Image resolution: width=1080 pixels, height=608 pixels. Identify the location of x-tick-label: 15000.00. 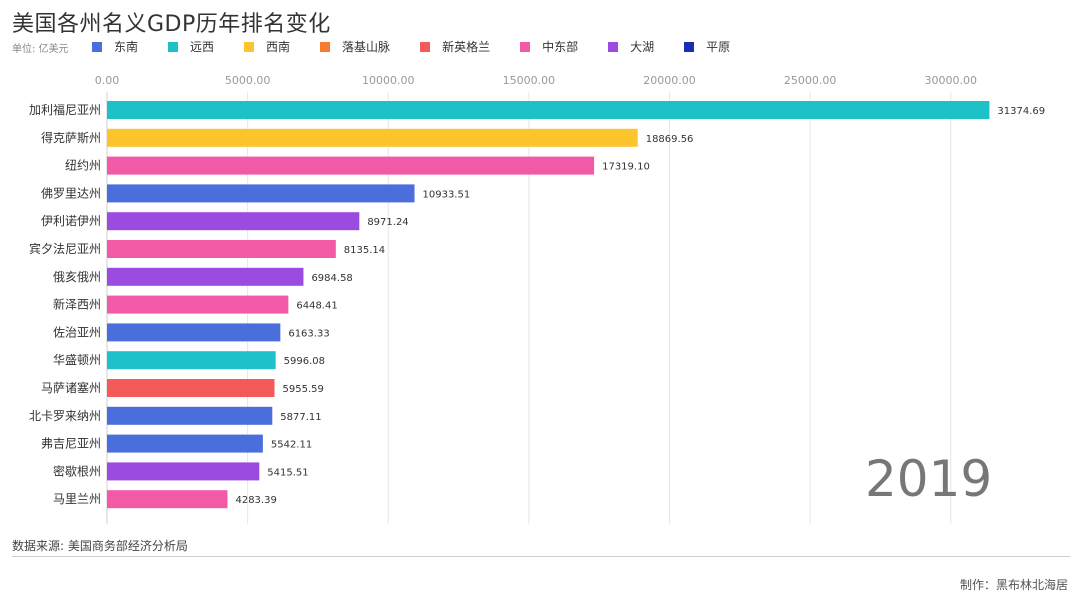
(529, 80).